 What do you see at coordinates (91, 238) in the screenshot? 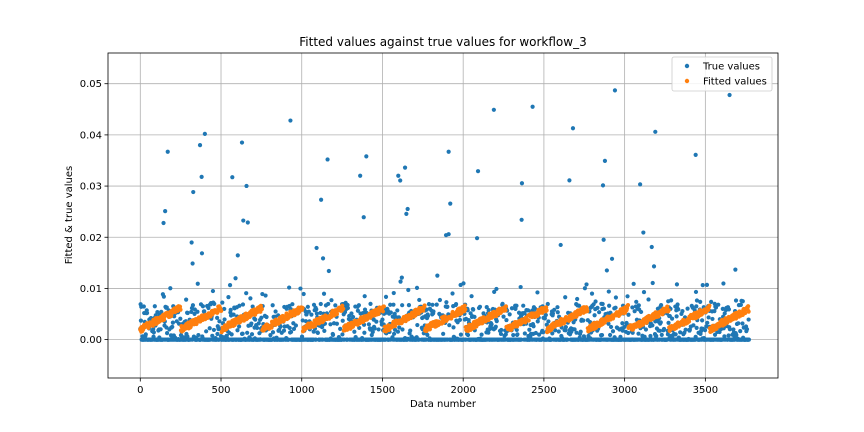
I see `y-tick-label: 0.02` at bounding box center [91, 238].